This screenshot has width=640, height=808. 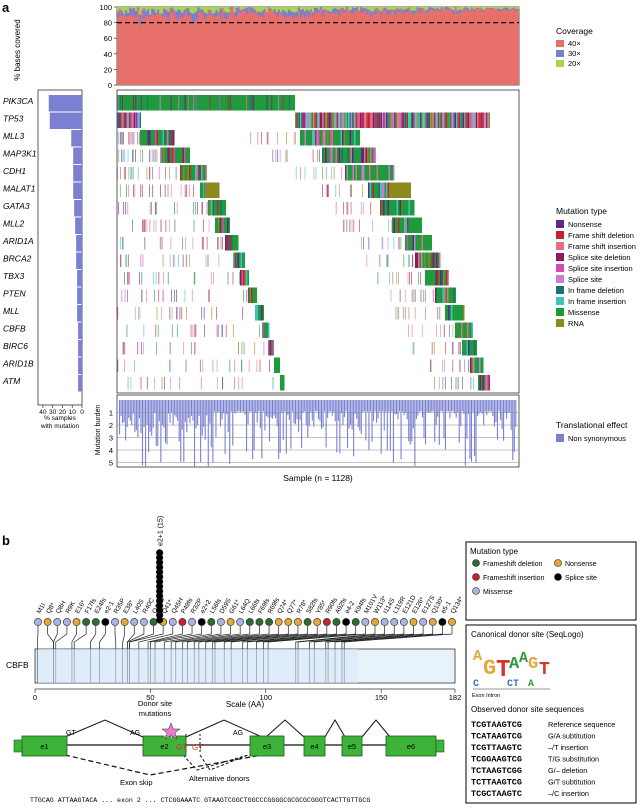 I want to click on gene-label: CDH1, so click(x=14, y=171).